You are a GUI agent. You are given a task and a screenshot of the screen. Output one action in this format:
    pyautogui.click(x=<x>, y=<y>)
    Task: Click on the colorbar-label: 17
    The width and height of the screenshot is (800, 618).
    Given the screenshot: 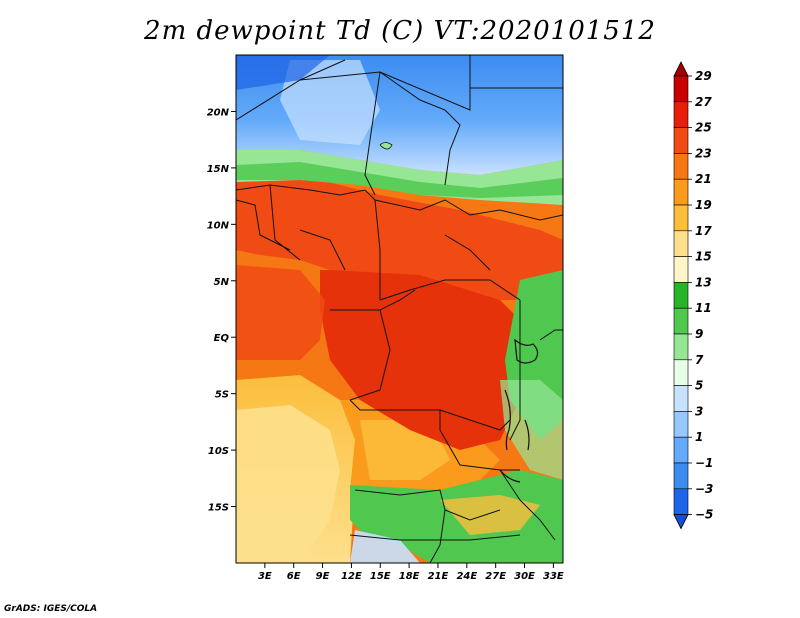 What is the action you would take?
    pyautogui.click(x=703, y=231)
    